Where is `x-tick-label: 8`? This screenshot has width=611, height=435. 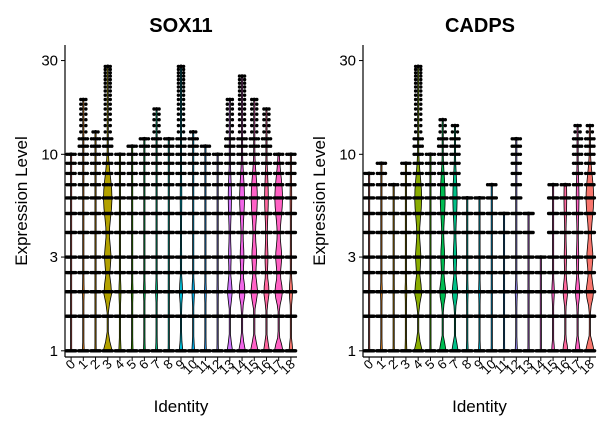
x-tick-label: 8 is located at coordinates (467, 365).